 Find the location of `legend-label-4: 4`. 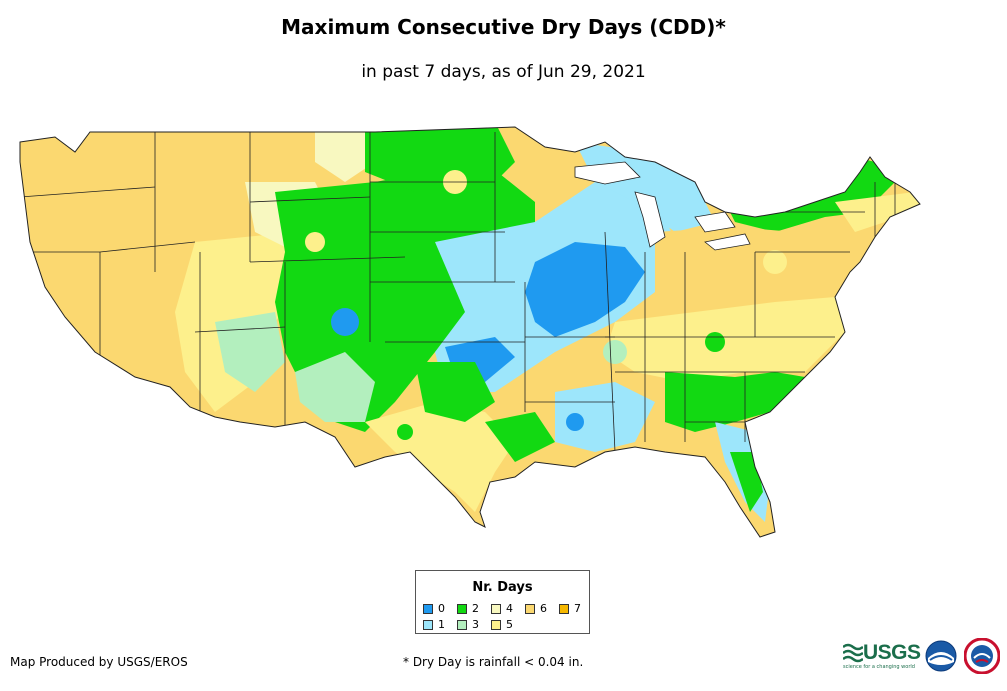

legend-label-4: 4 is located at coordinates (509, 608).